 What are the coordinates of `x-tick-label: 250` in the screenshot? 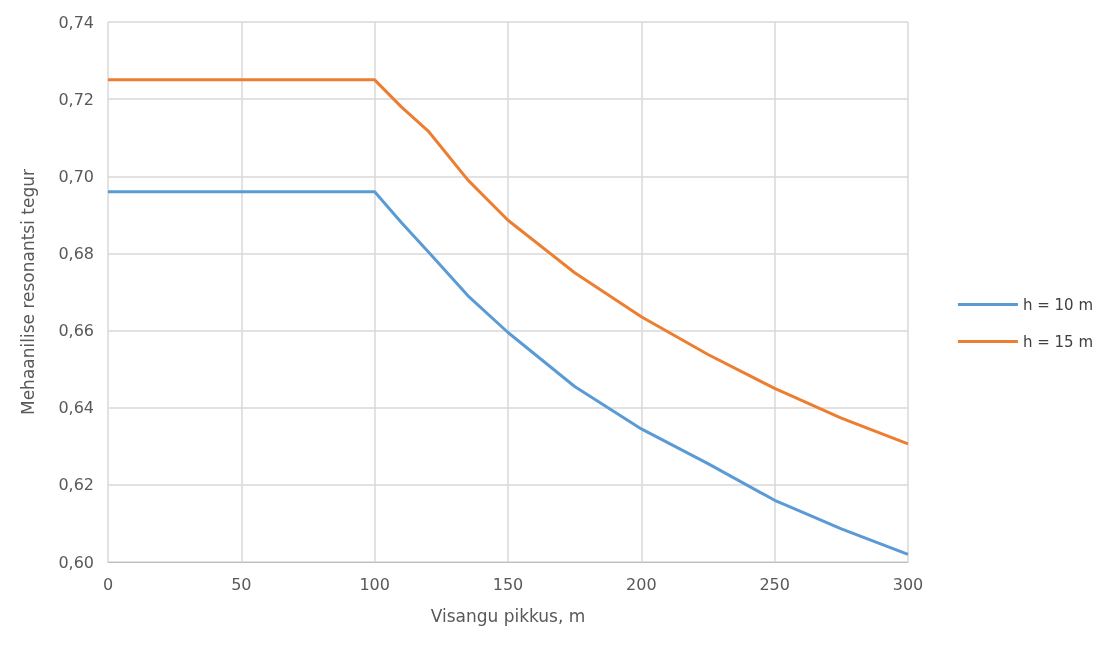 It's located at (774, 584).